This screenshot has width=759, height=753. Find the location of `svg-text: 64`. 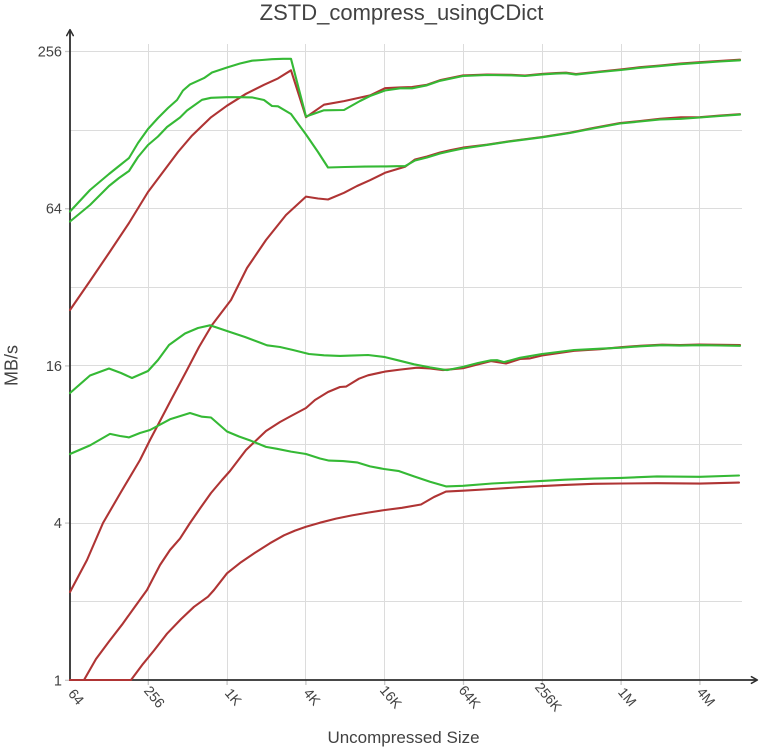

svg-text: 64 is located at coordinates (54, 210).